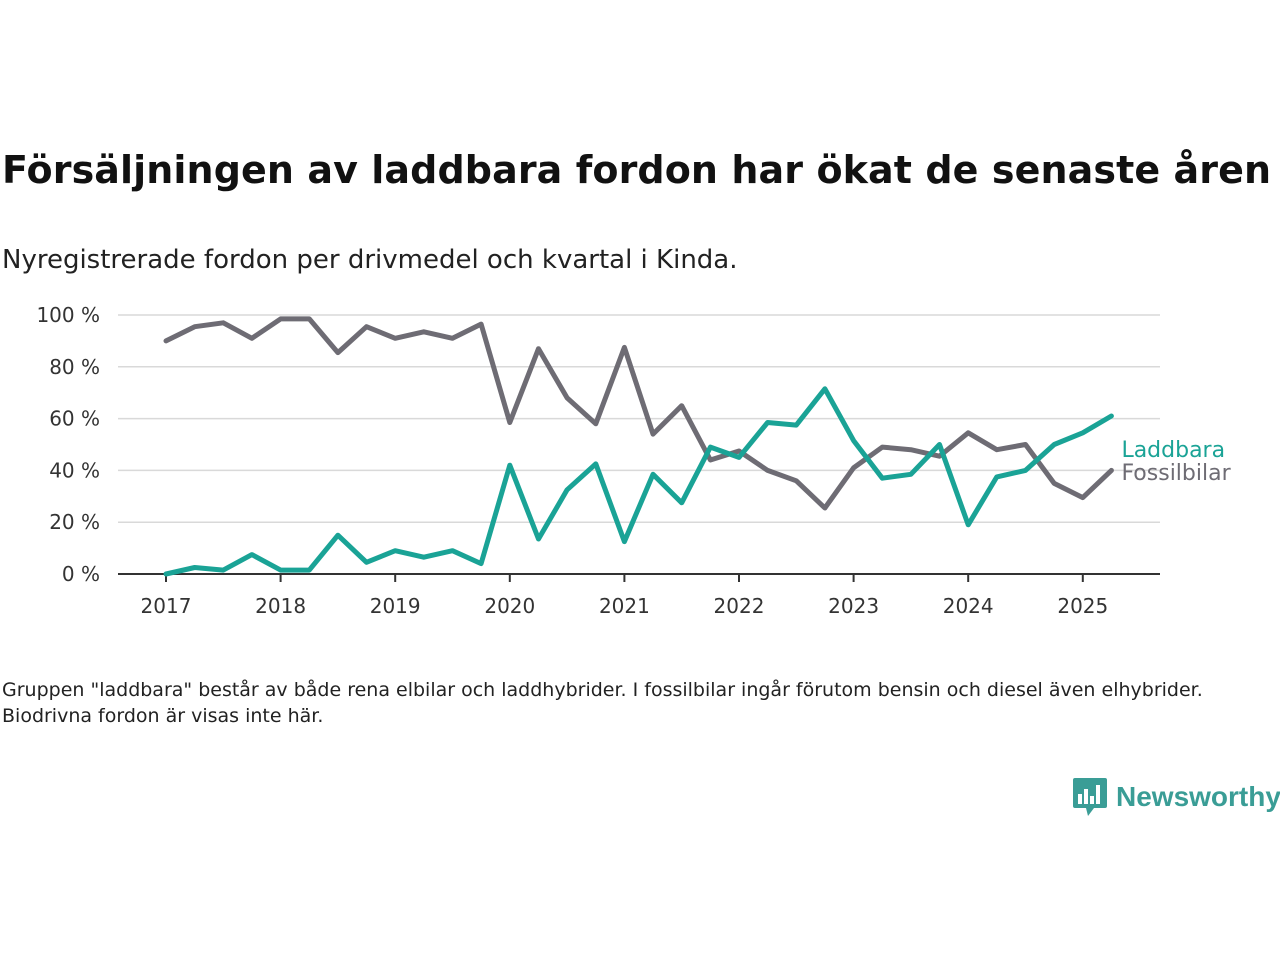 The width and height of the screenshot is (1280, 960). I want to click on brand-logo: Newsworthy, so click(1176, 797).